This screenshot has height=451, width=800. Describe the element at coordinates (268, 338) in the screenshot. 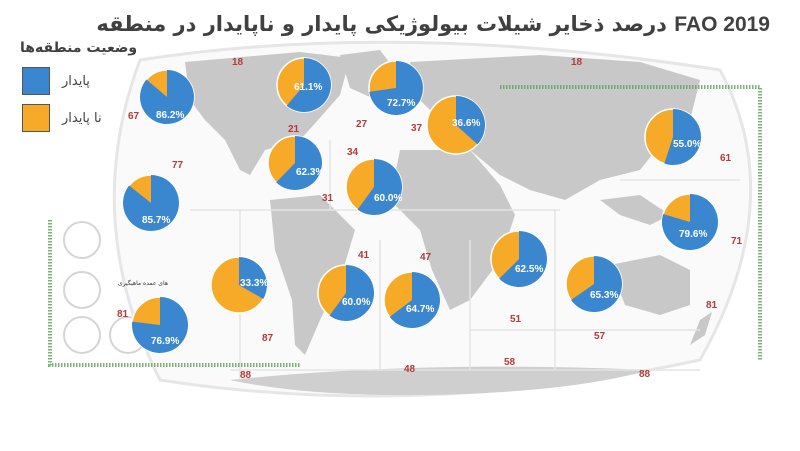

I see `fishing-area-code: 87` at that location.